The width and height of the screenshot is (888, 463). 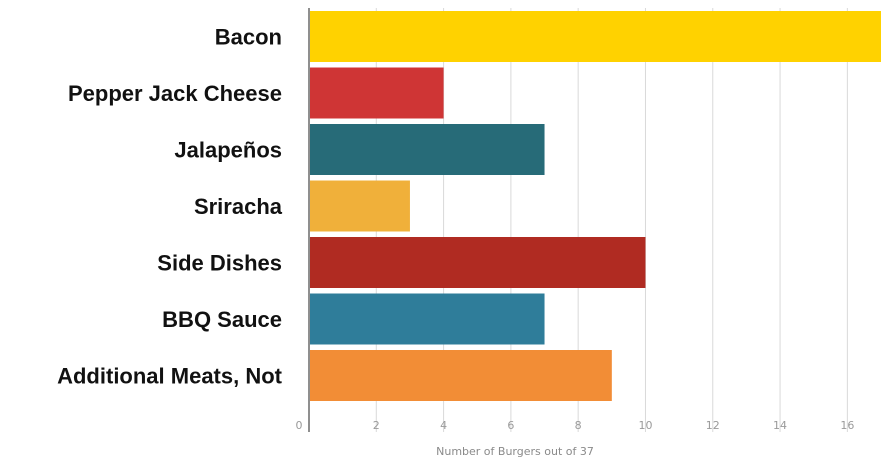 I want to click on category-label: Additional Meats, Not, so click(x=170, y=376).